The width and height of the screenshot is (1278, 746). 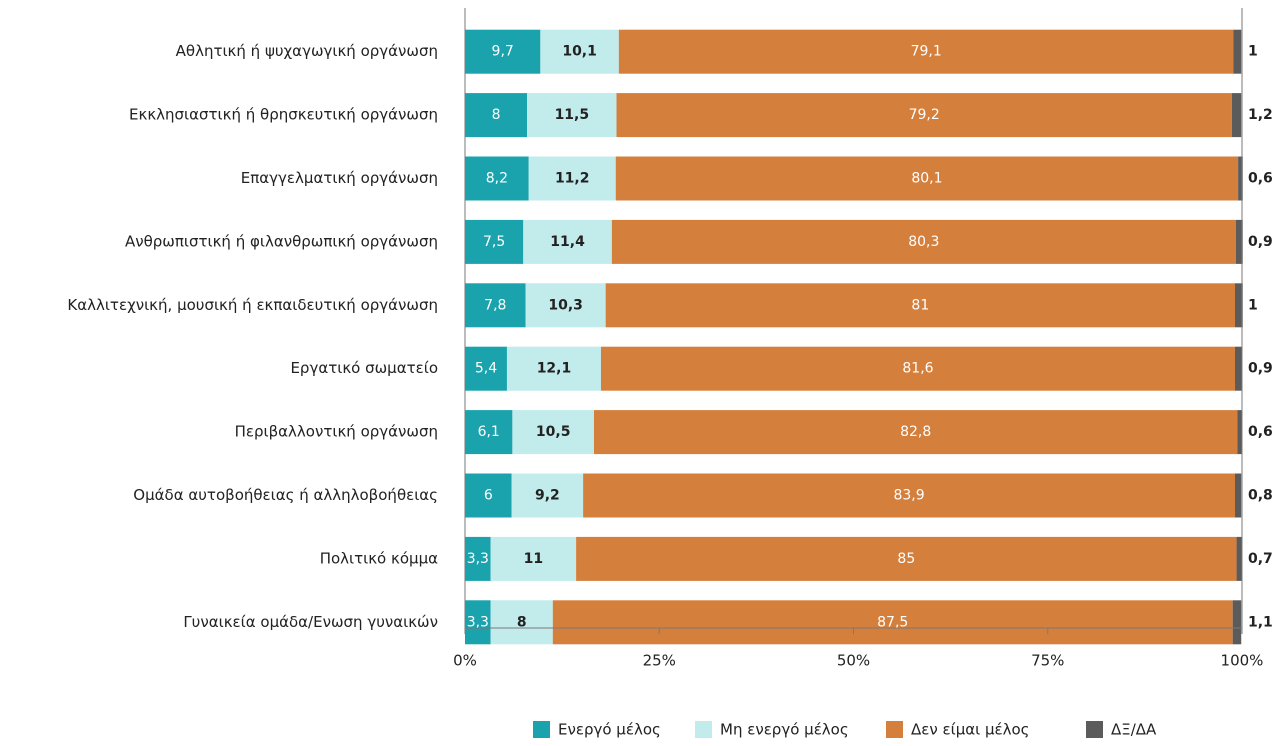 I want to click on category-label: Πολιτικό κόμμα, so click(x=379, y=558).